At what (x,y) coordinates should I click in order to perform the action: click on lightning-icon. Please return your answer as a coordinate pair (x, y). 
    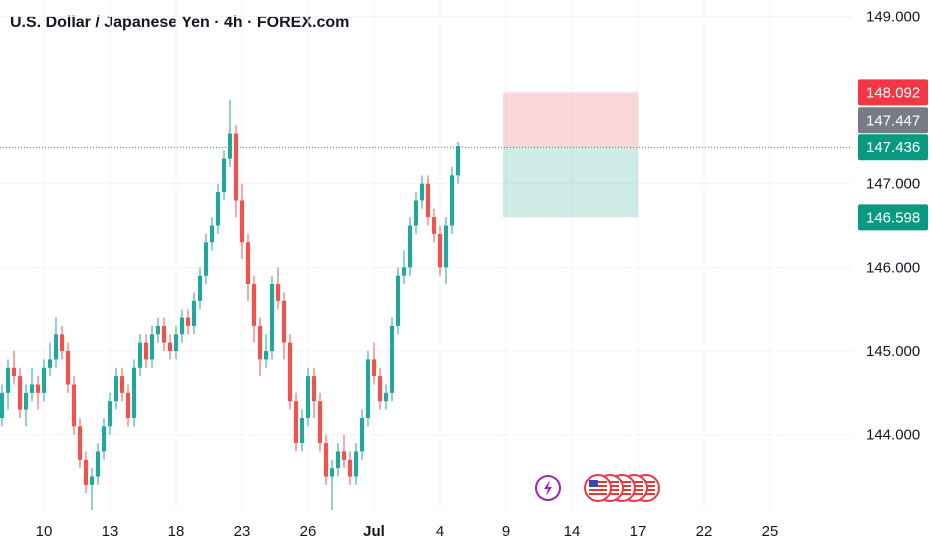
    Looking at the image, I should click on (548, 488).